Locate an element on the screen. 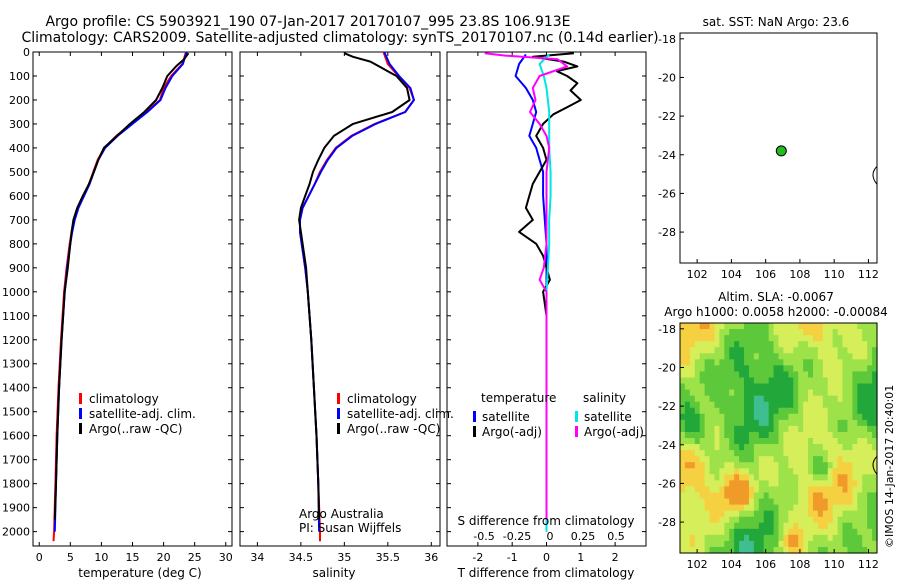  map-x-tick-label: 110 is located at coordinates (834, 274).